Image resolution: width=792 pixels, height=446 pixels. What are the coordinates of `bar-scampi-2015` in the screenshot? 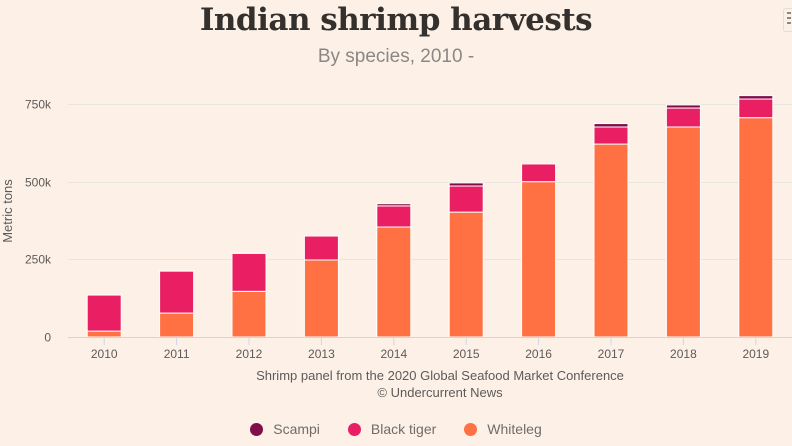 It's located at (466, 184).